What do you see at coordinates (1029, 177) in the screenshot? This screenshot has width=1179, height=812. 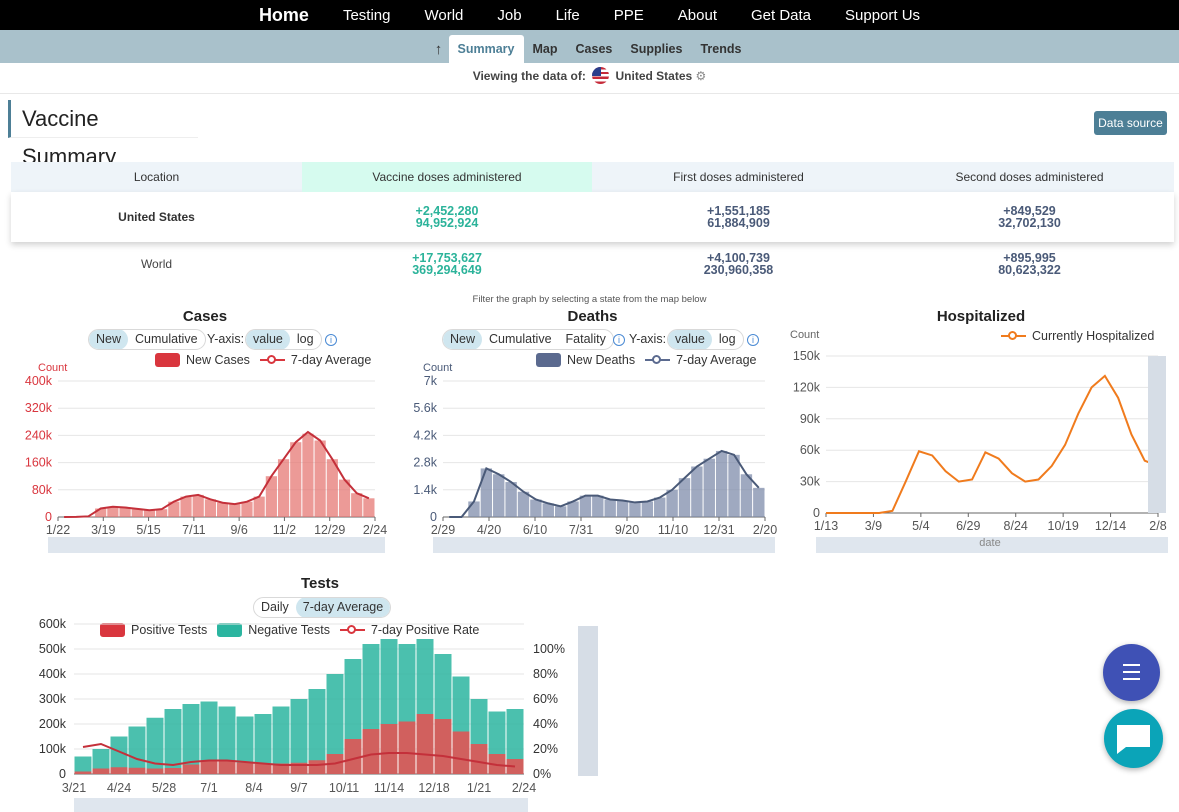 I see `header-second-doses: Second doses administered` at bounding box center [1029, 177].